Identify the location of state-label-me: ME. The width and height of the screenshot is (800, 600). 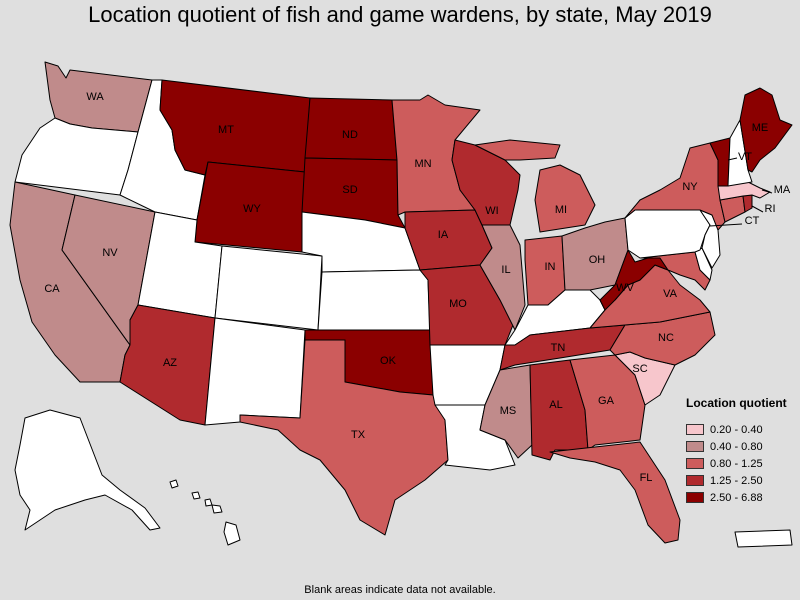
(760, 128).